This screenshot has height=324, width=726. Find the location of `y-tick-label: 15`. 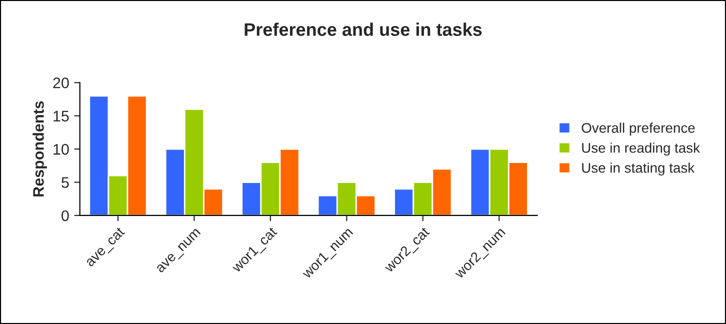

y-tick-label: 15 is located at coordinates (61, 116).